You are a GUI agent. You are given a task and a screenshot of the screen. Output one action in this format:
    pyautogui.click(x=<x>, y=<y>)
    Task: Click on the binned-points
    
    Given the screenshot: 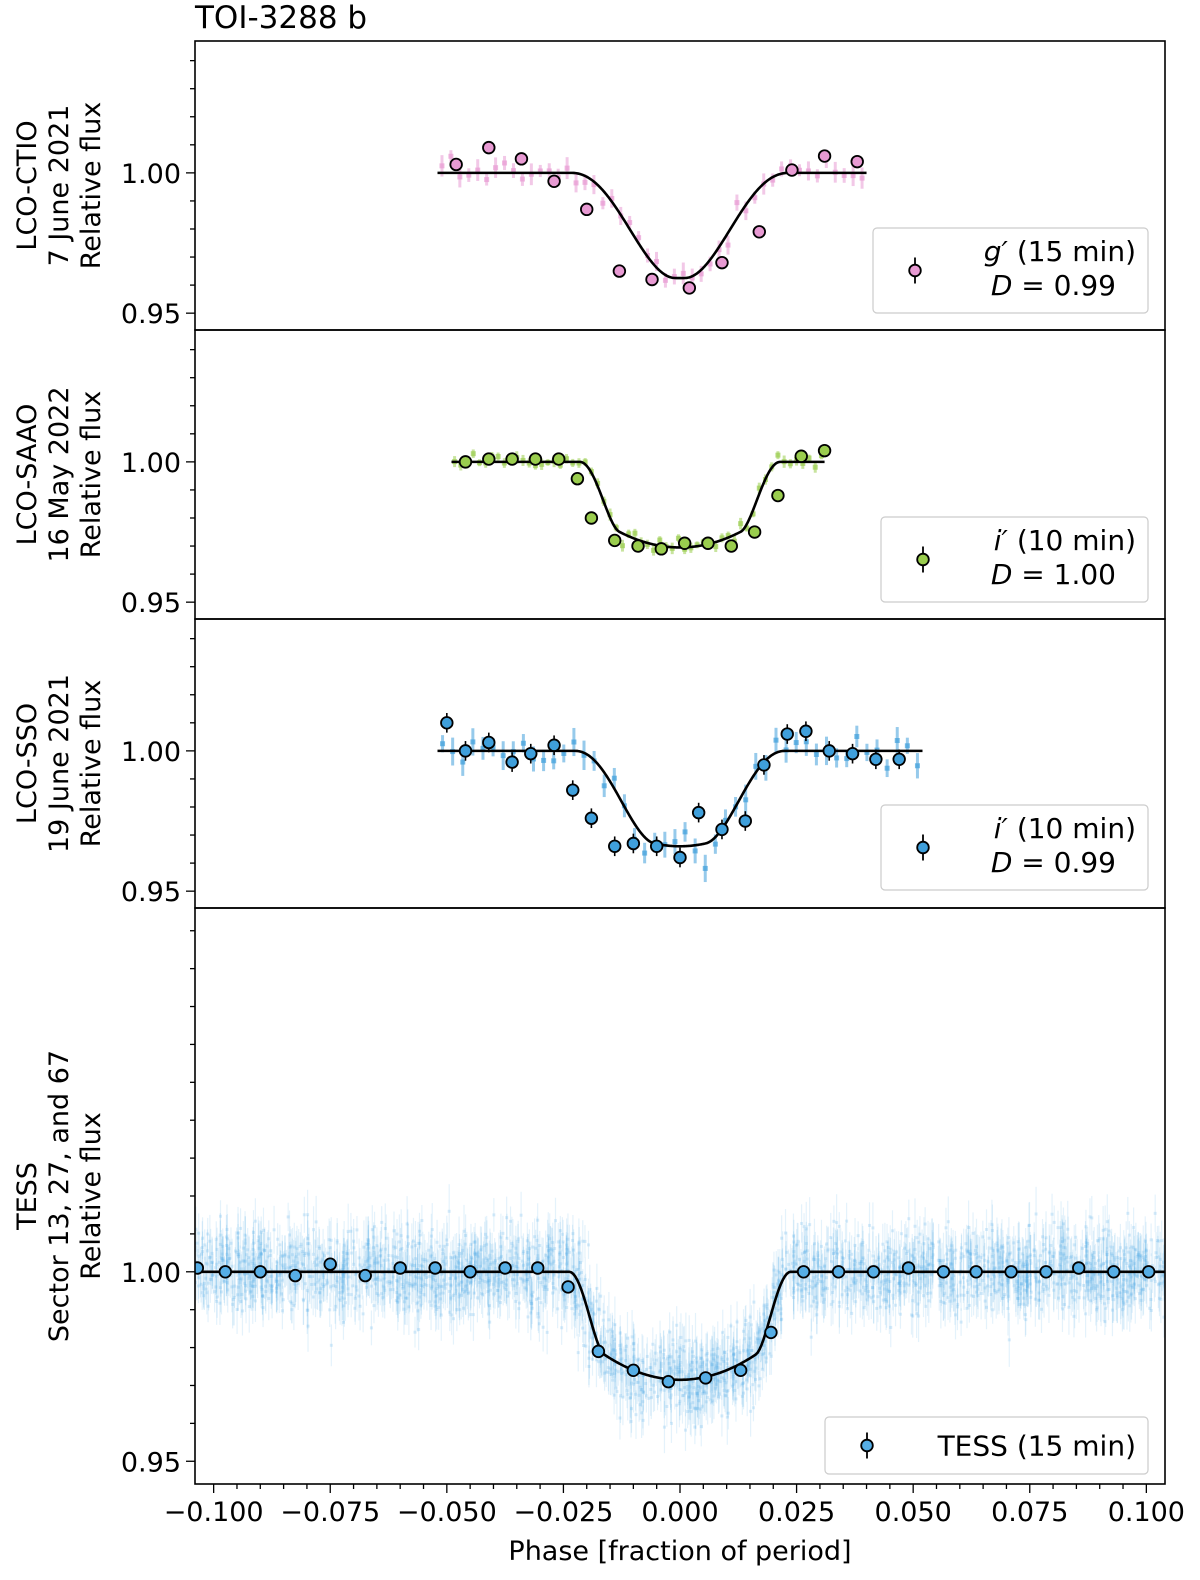 What is the action you would take?
    pyautogui.click(x=645, y=499)
    